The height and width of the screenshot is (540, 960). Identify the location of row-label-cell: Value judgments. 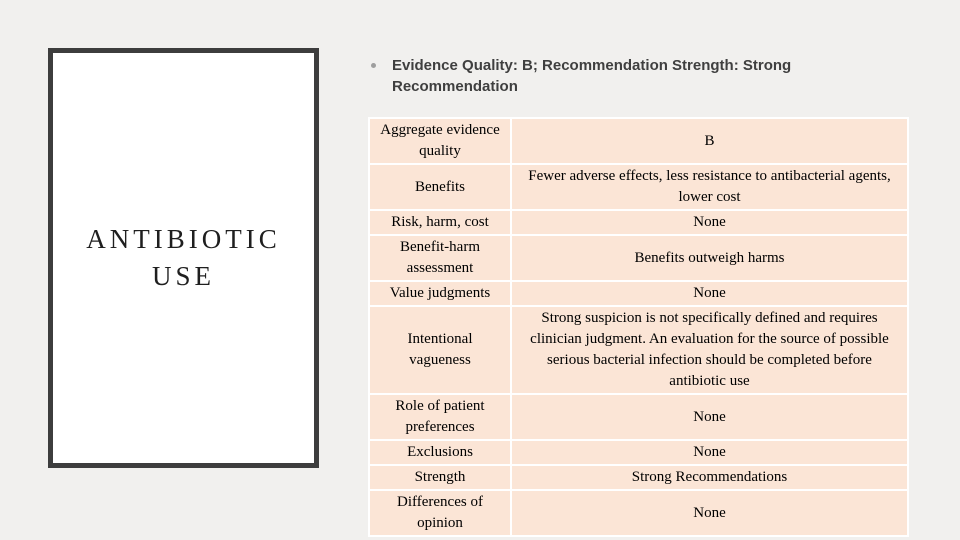
(440, 293).